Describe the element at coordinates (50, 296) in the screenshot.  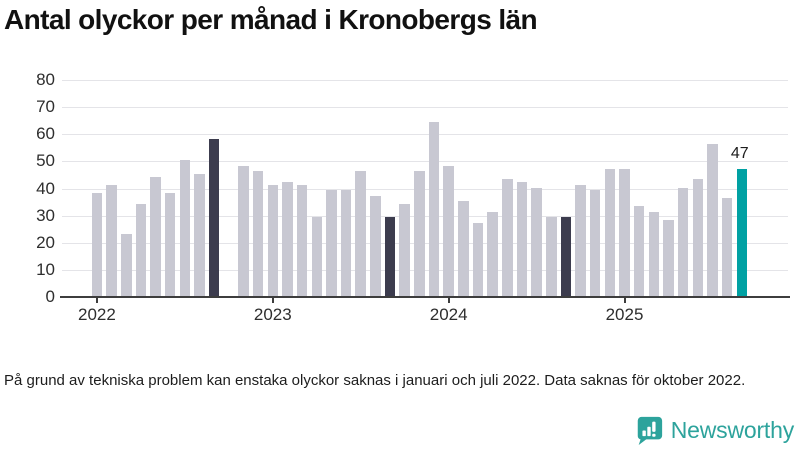
I see `y-axis-label-0: 0` at that location.